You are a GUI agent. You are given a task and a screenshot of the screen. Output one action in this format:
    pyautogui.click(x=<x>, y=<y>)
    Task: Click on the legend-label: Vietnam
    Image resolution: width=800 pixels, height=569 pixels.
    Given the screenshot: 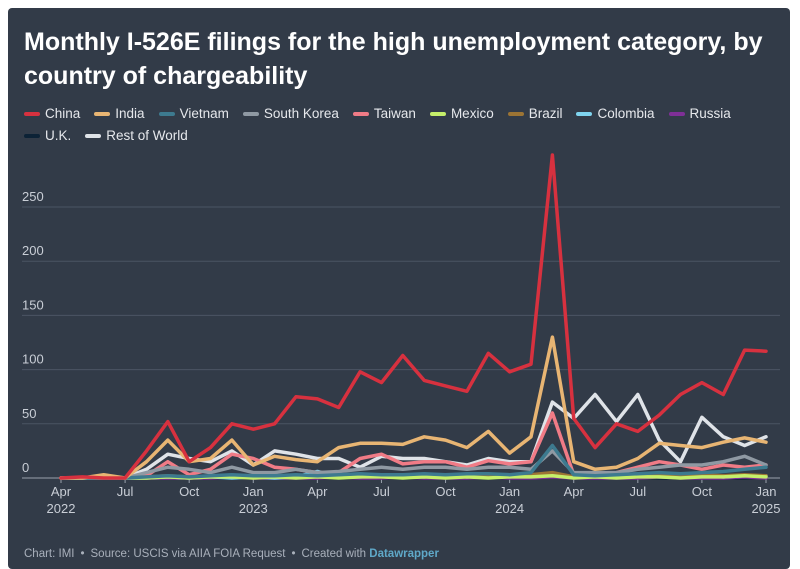 What is the action you would take?
    pyautogui.click(x=204, y=113)
    